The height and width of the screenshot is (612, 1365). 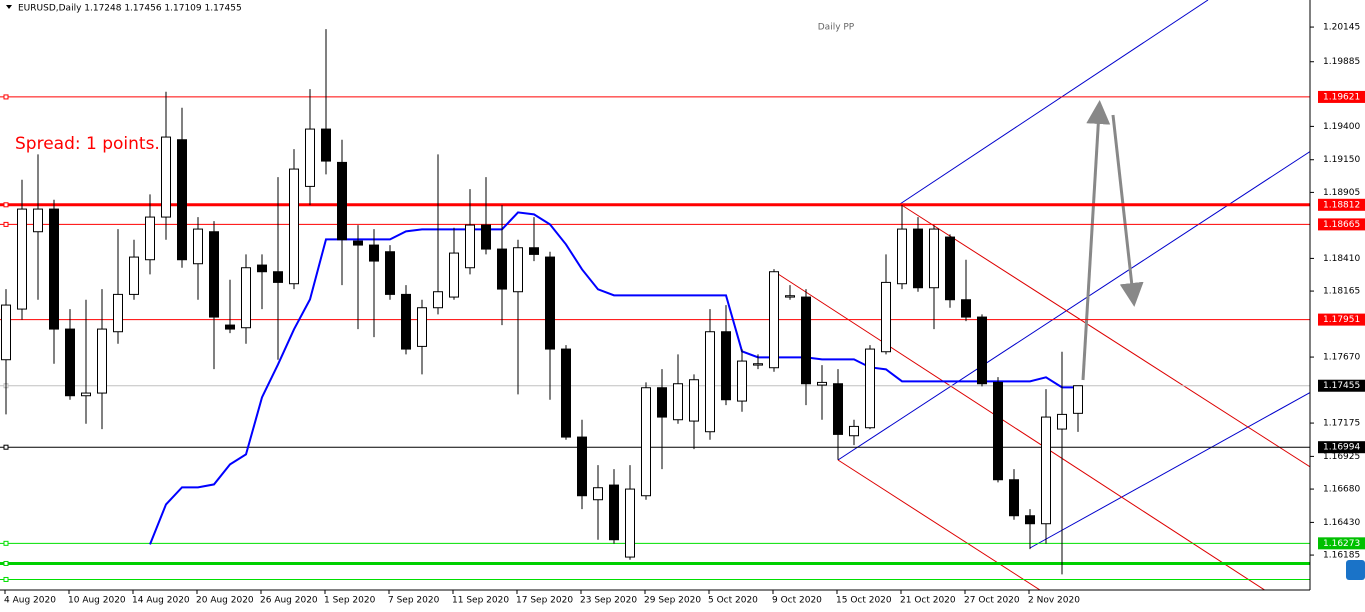 I want to click on indicator-name: Daily PP, so click(x=836, y=28).